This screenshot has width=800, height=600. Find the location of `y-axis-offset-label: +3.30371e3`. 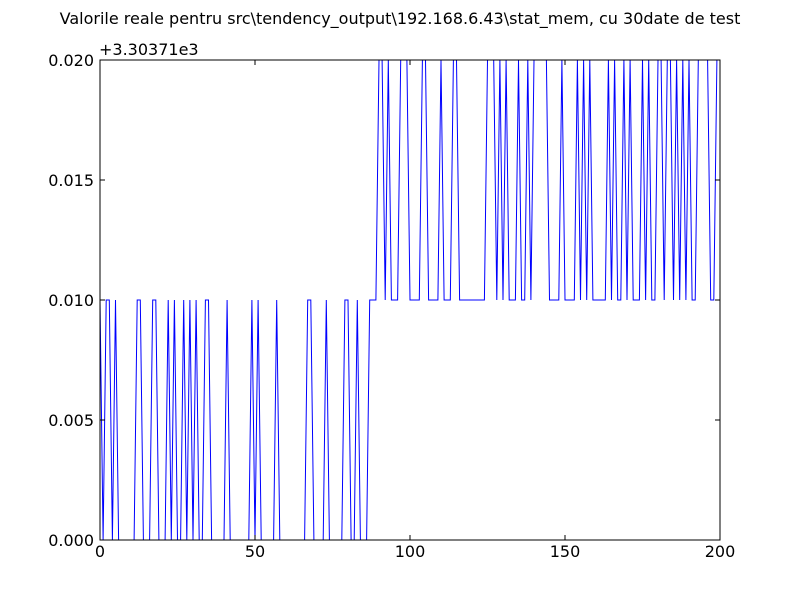

y-axis-offset-label: +3.30371e3 is located at coordinates (149, 49).